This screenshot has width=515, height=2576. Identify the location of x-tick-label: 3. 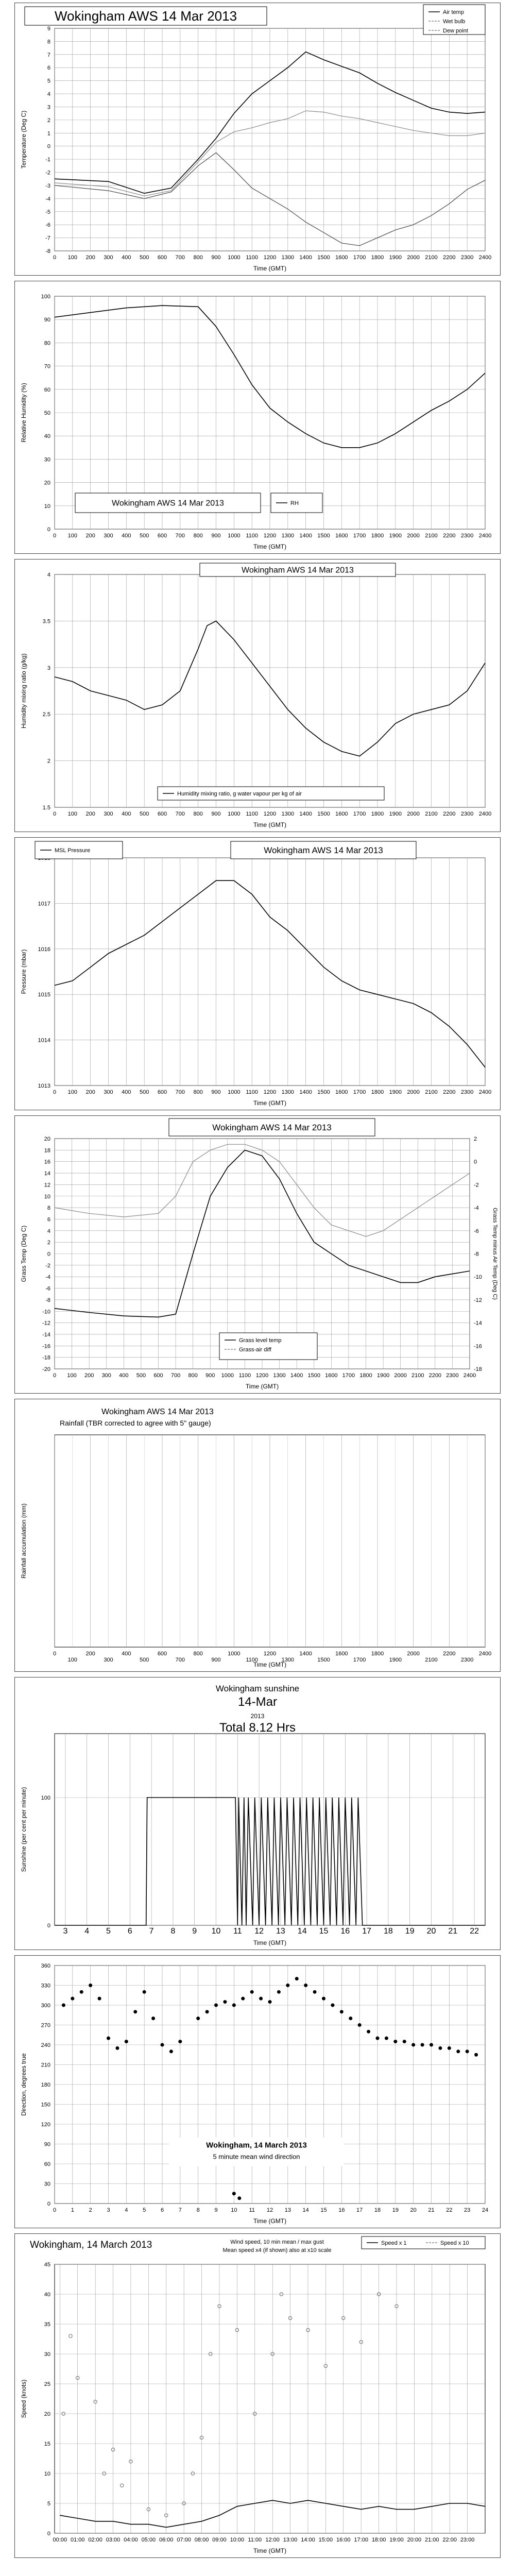
(108, 2210).